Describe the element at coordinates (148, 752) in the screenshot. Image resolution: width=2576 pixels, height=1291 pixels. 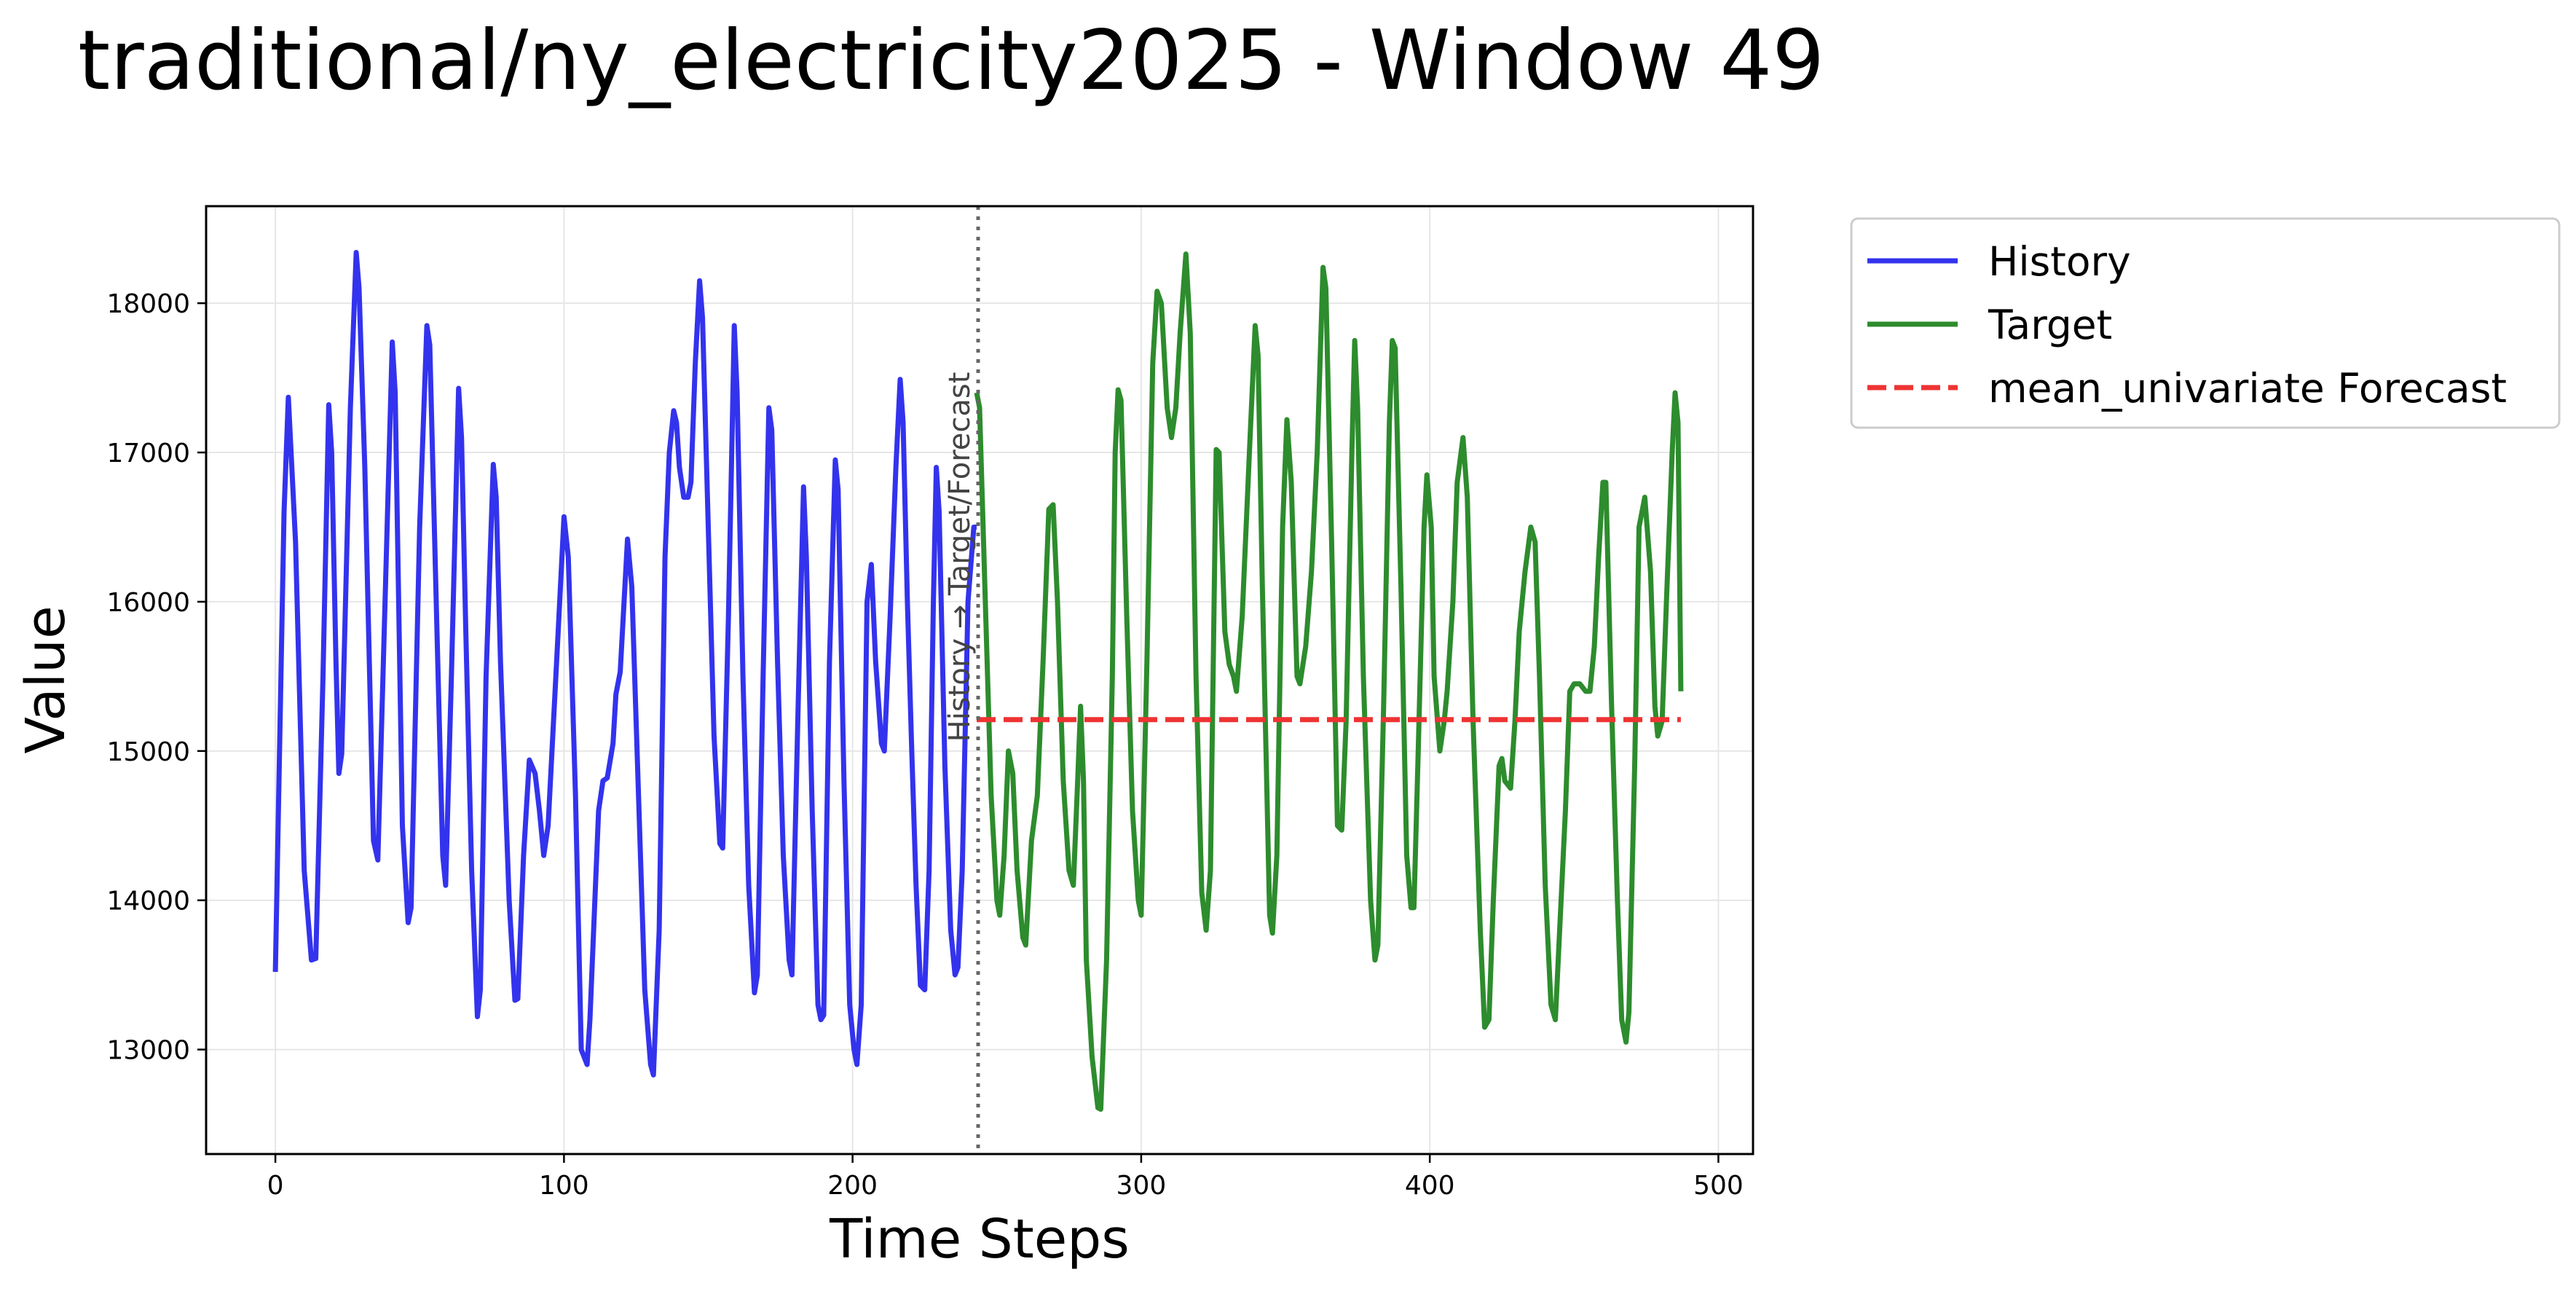
I see `y-tick-label: 15000` at that location.